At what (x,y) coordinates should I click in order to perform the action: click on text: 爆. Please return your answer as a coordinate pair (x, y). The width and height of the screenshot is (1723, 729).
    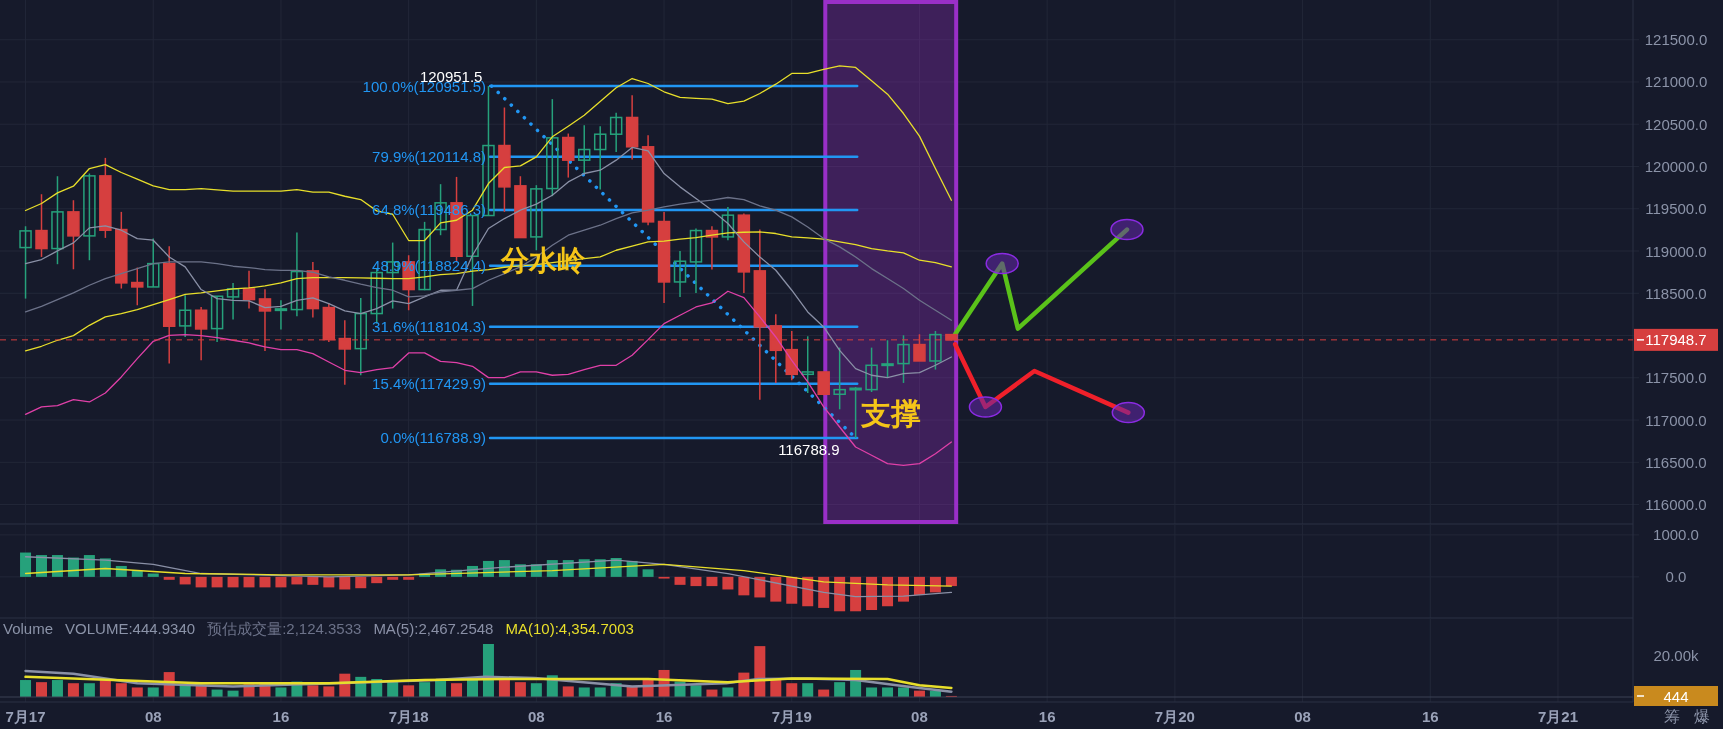
    Looking at the image, I should click on (1702, 716).